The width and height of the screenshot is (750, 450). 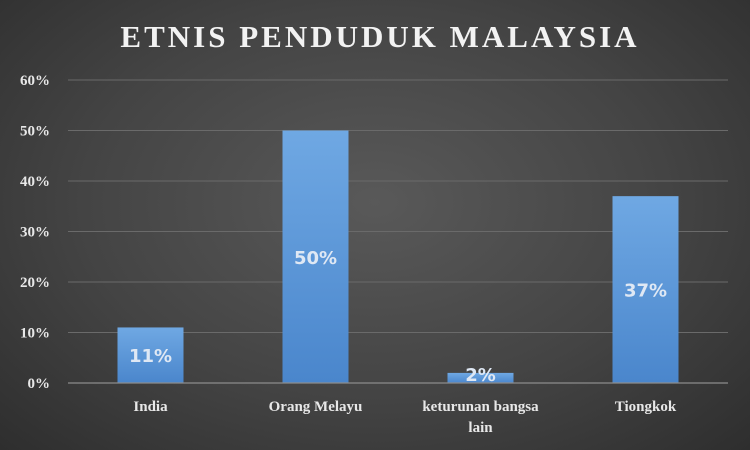 I want to click on chart-title: ETNIS PENDUDUK MALAYSIA, so click(x=379, y=36).